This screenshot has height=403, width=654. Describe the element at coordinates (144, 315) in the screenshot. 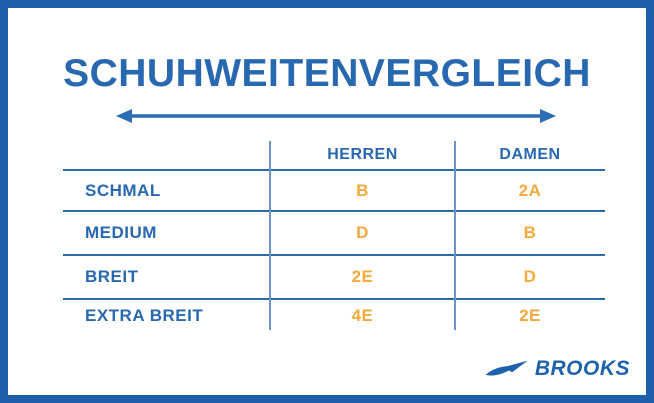

I see `row-label-extra-breit: EXTRA BREIT` at that location.